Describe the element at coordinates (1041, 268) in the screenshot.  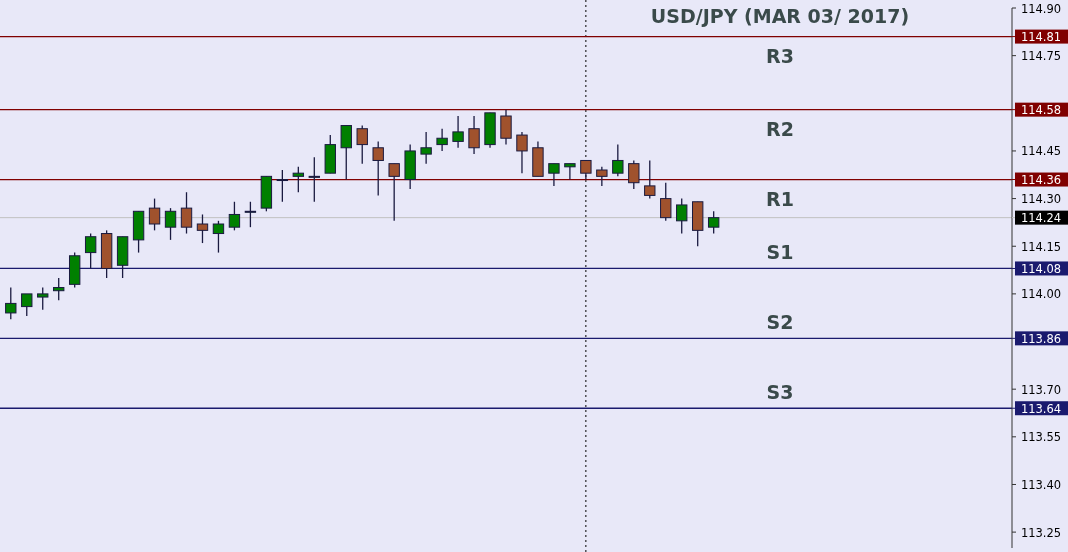
I see `y-tick-label: 114.08` at that location.